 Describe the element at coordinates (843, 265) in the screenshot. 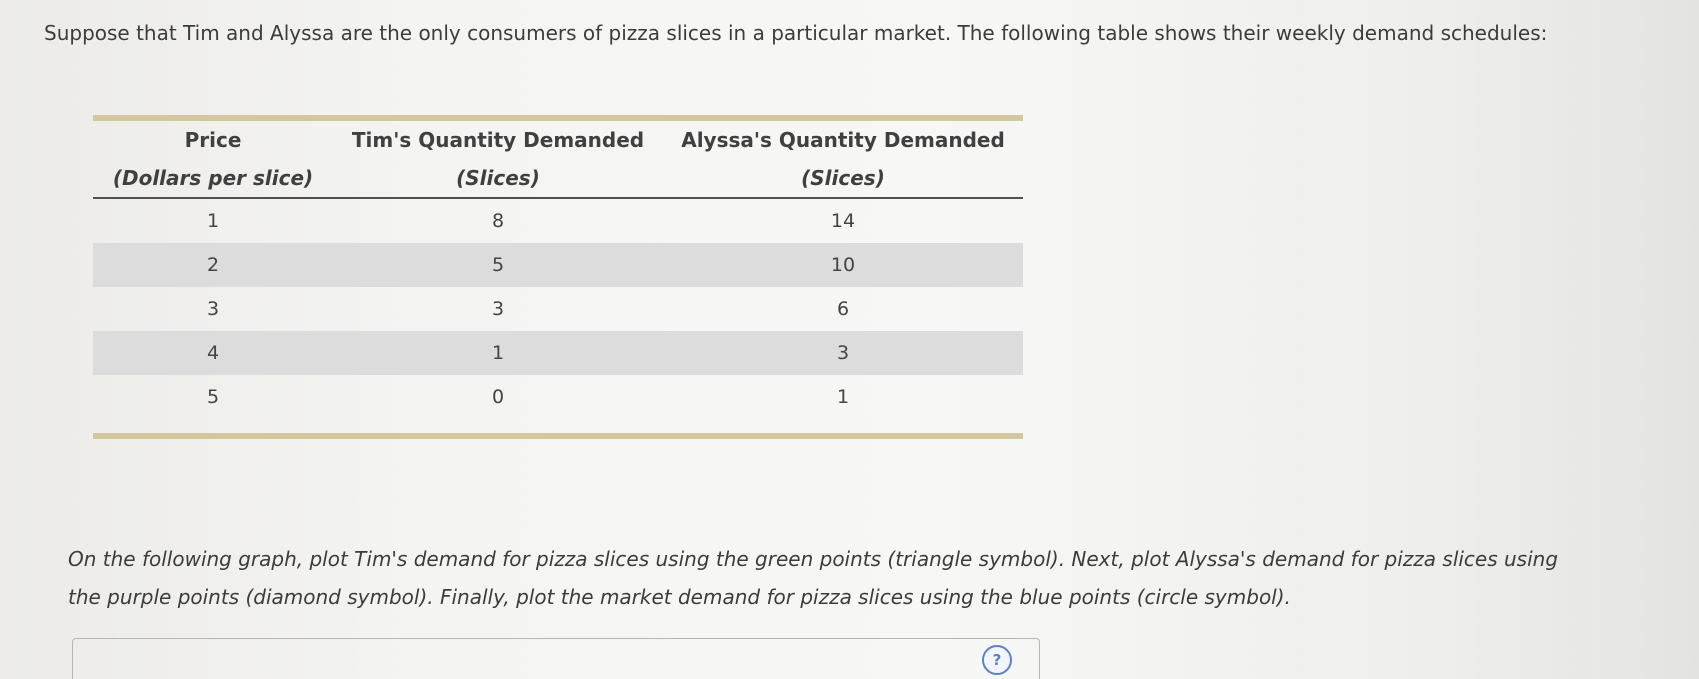

I see `cell-alyssa: 10` at that location.